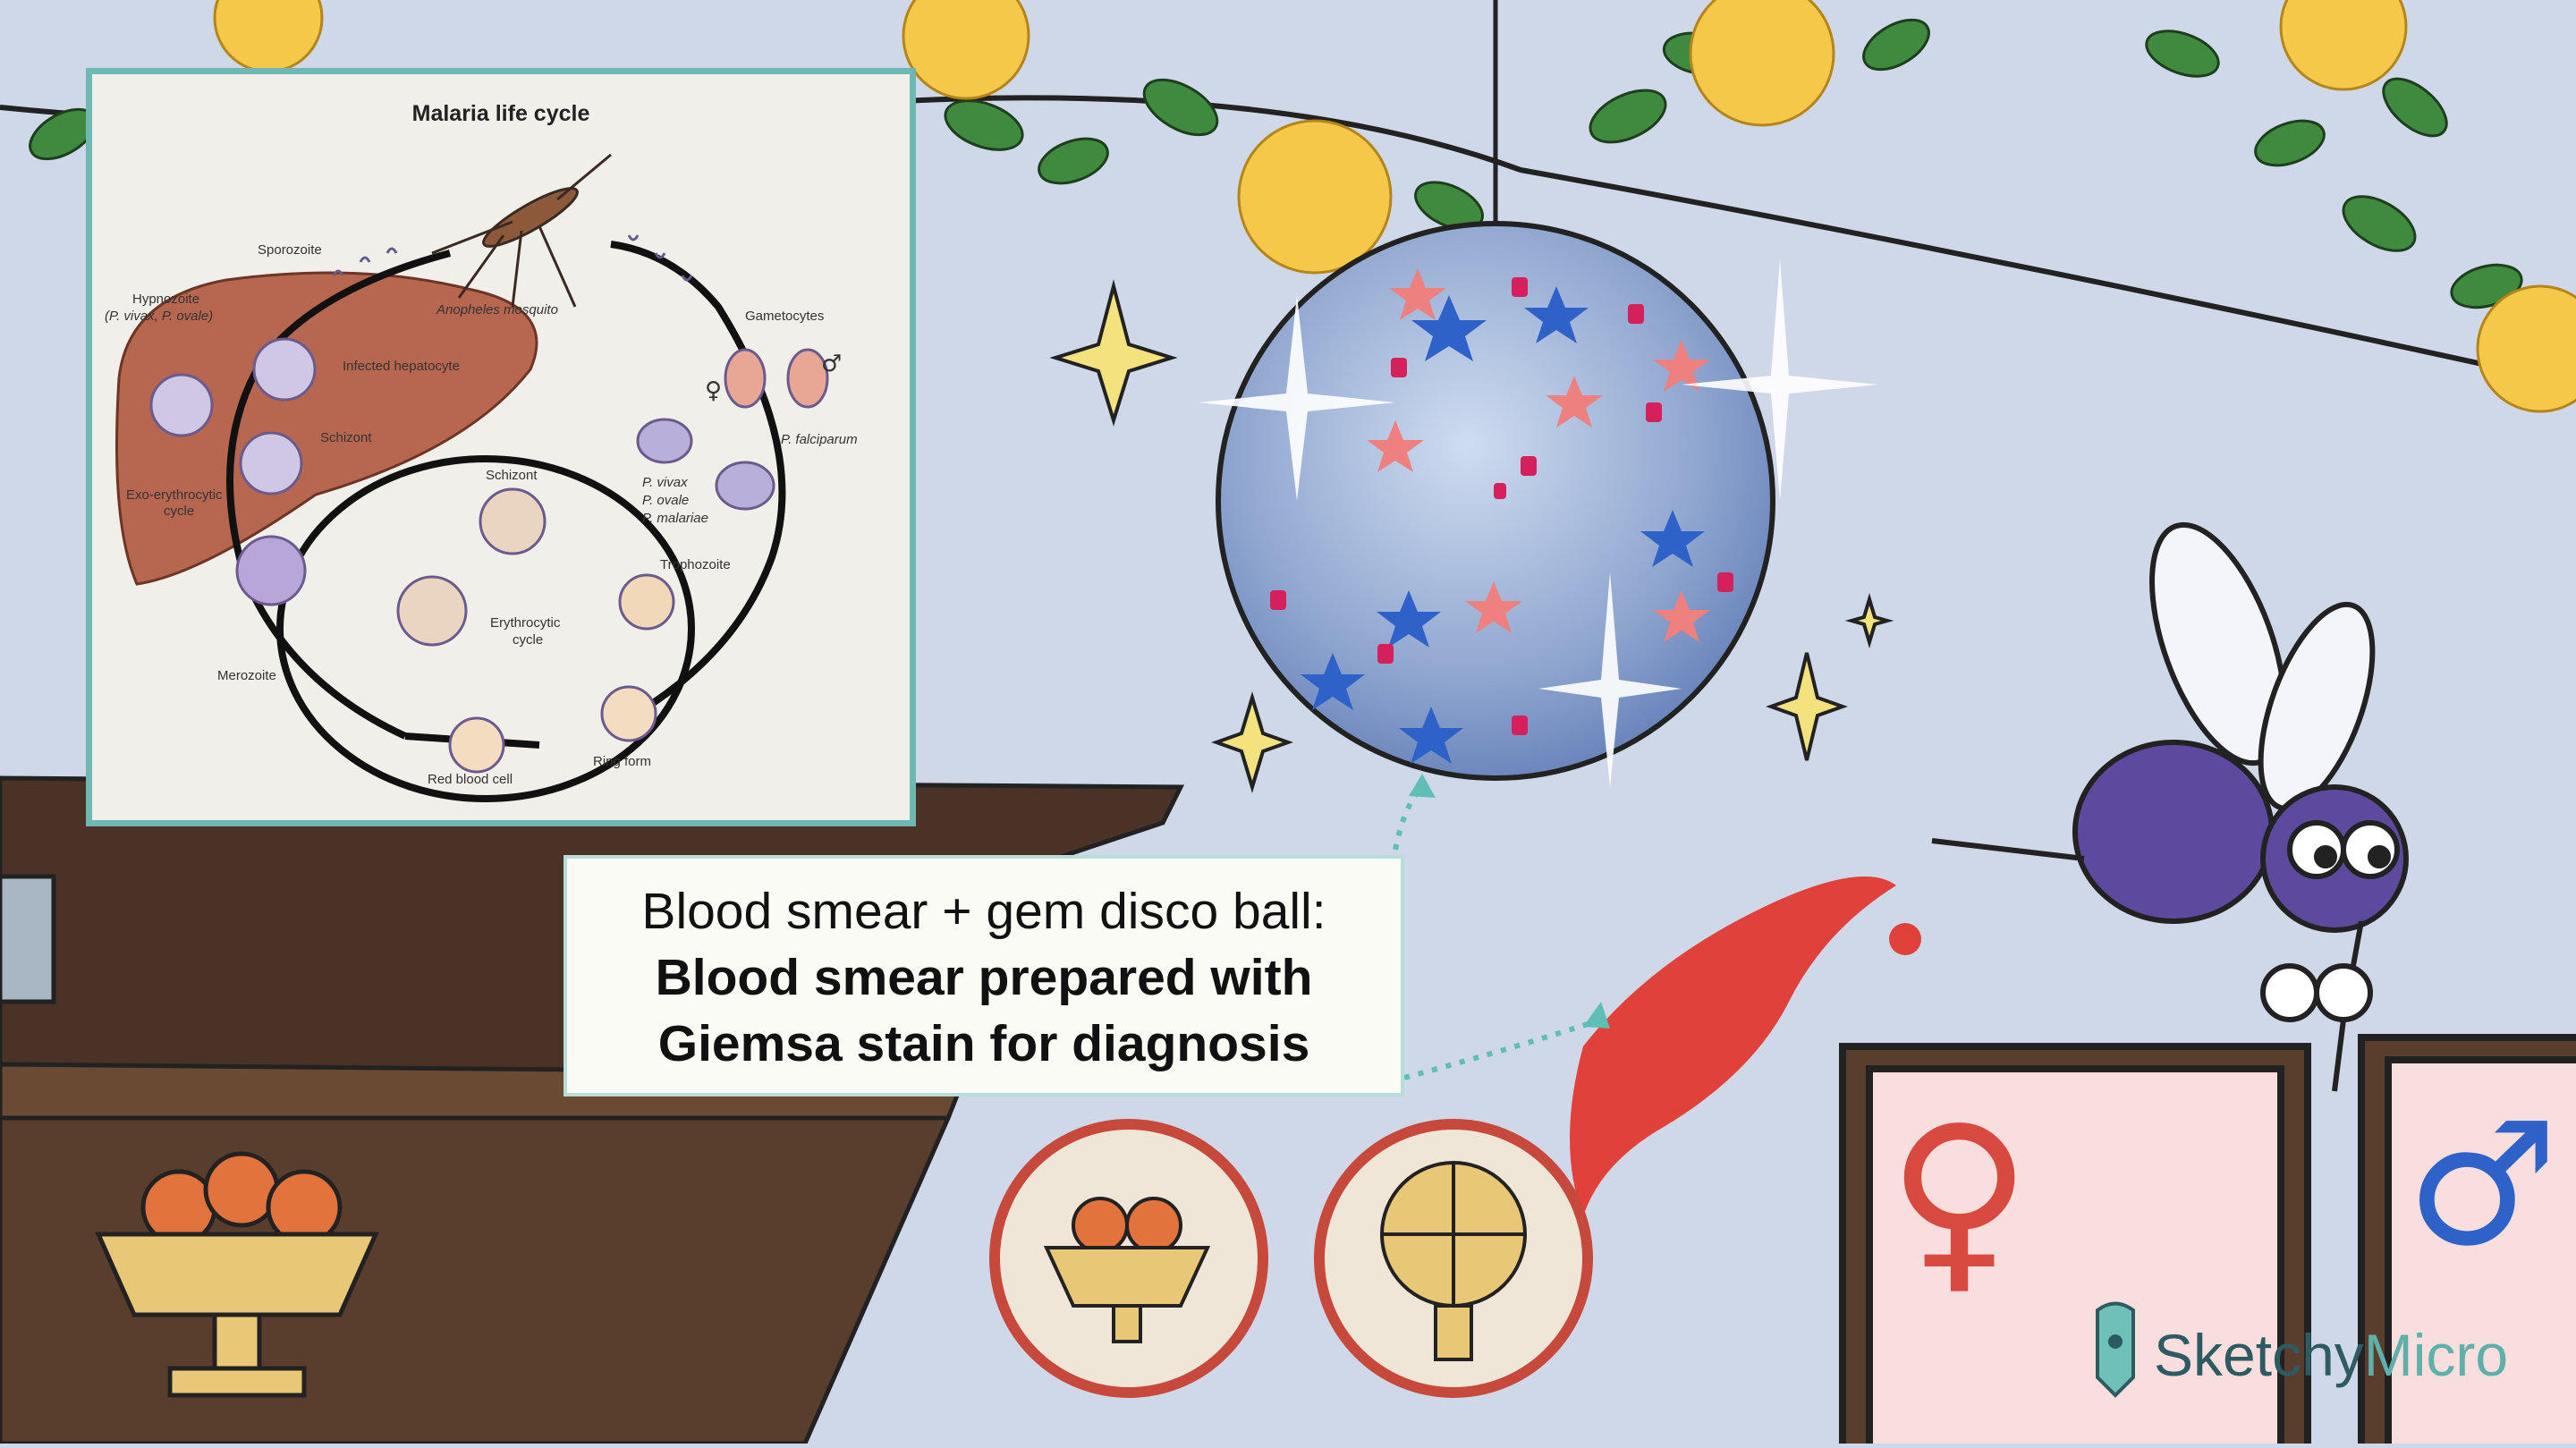 Image resolution: width=2576 pixels, height=1448 pixels. Describe the element at coordinates (832, 364) in the screenshot. I see `male-icon: ♂` at that location.